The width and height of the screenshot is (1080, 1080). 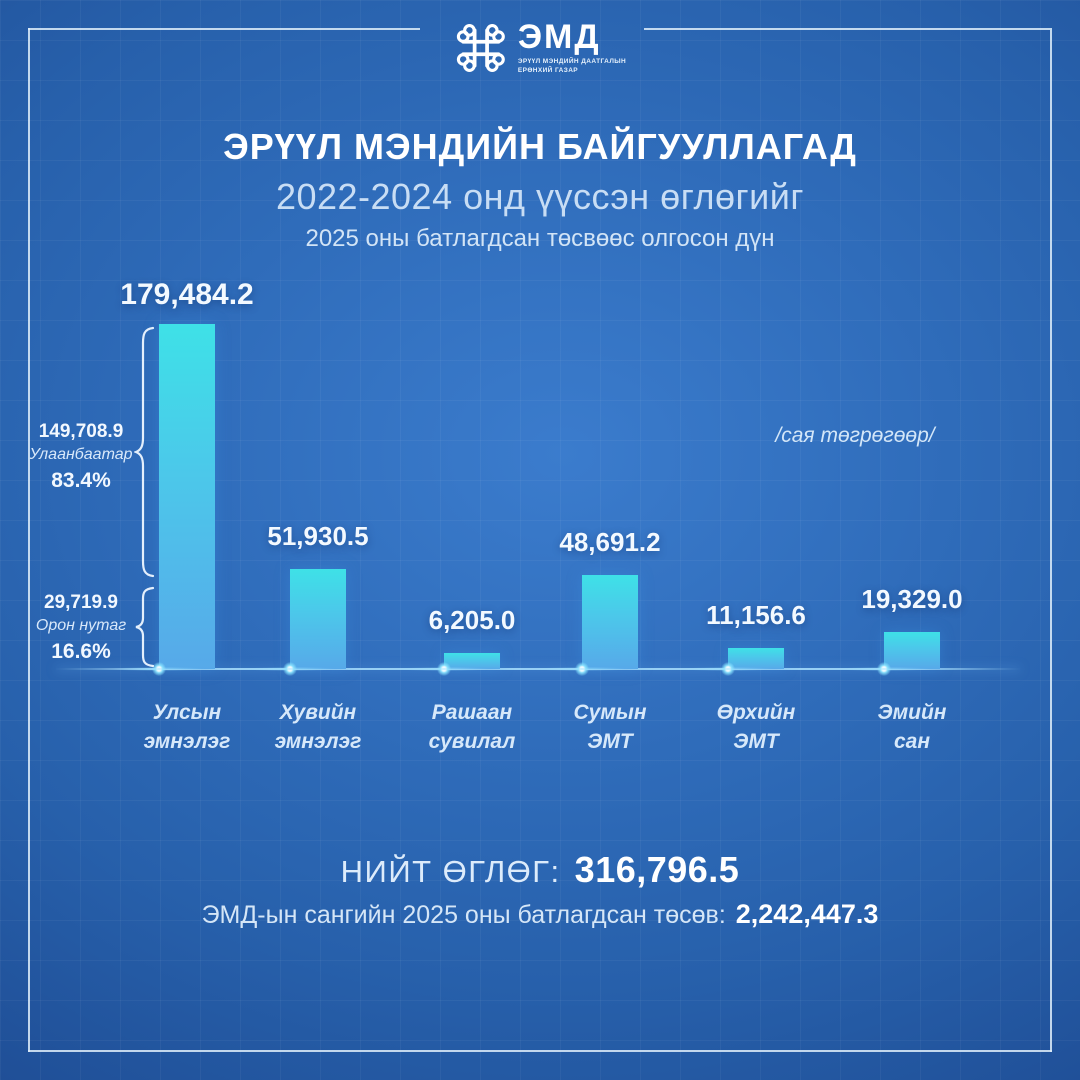 I want to click on annotation-label: Улаанбаатар, so click(x=81, y=454).